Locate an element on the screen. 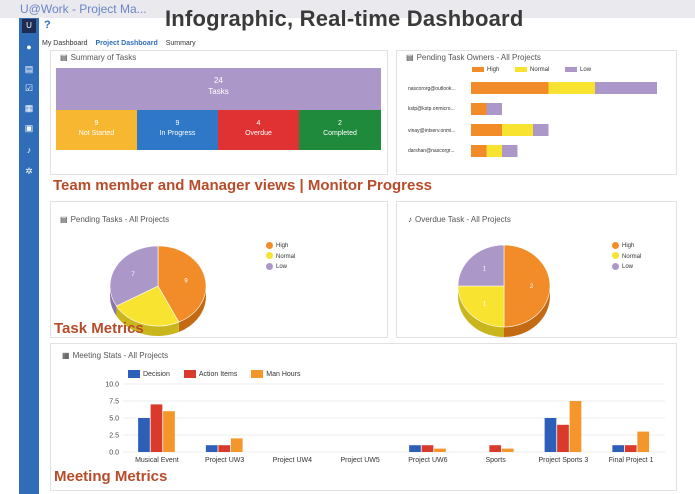 The image size is (695, 494). summary-box-value: 4 is located at coordinates (258, 123).